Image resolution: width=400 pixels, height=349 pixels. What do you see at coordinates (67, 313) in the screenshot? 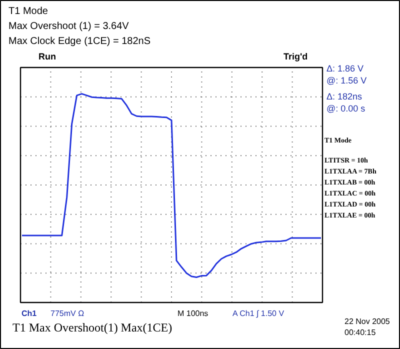
I see `text: 775mV Ω` at bounding box center [67, 313].